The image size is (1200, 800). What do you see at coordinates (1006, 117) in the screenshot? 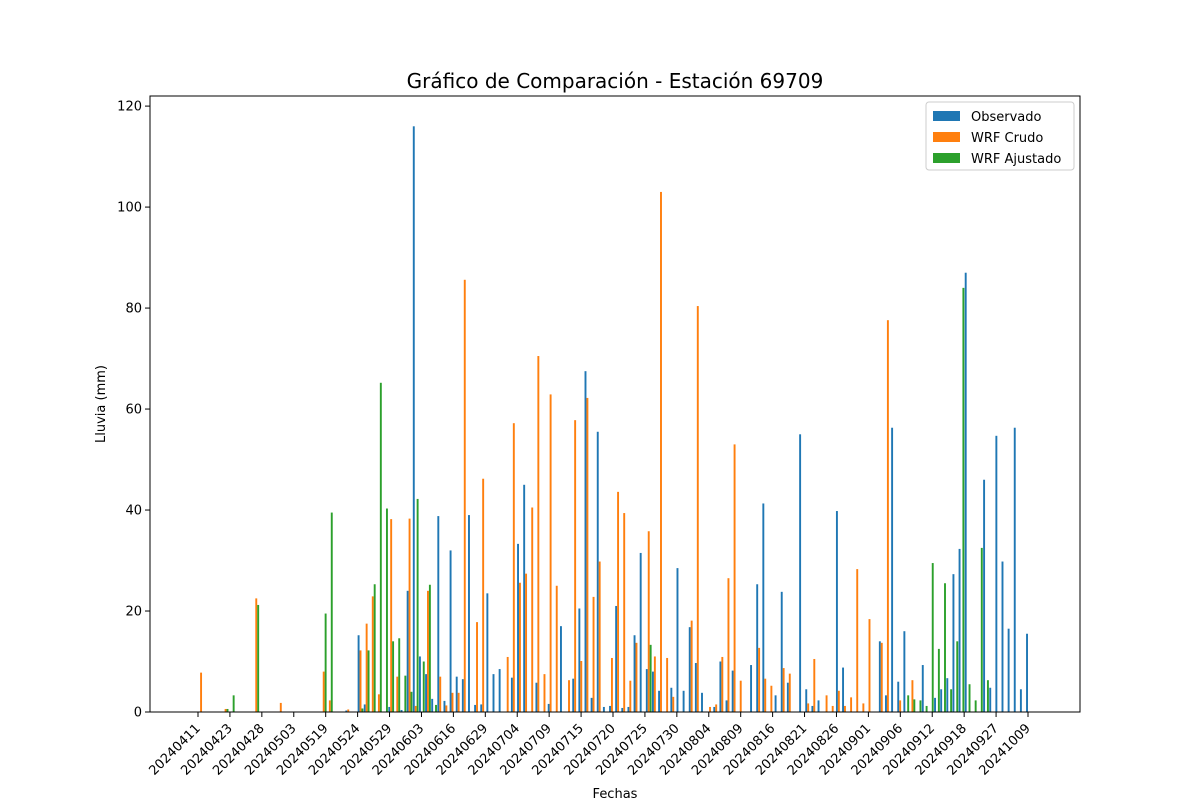
I see `legend-label: Observado` at bounding box center [1006, 117].